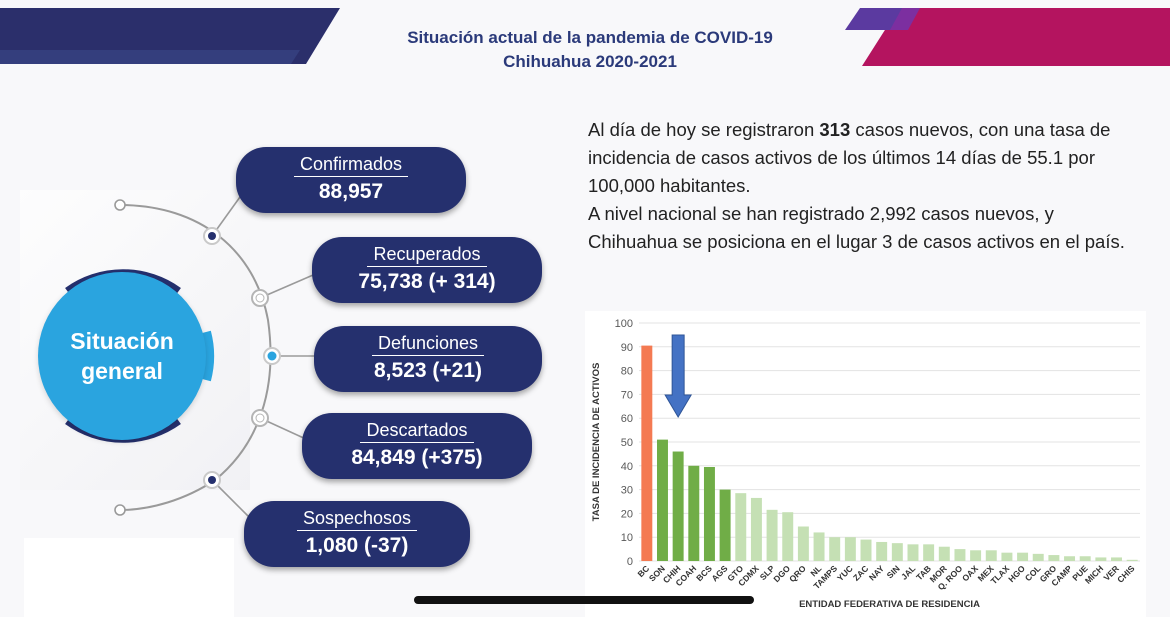 The height and width of the screenshot is (617, 1170). I want to click on y-tick-label: 80, so click(627, 372).